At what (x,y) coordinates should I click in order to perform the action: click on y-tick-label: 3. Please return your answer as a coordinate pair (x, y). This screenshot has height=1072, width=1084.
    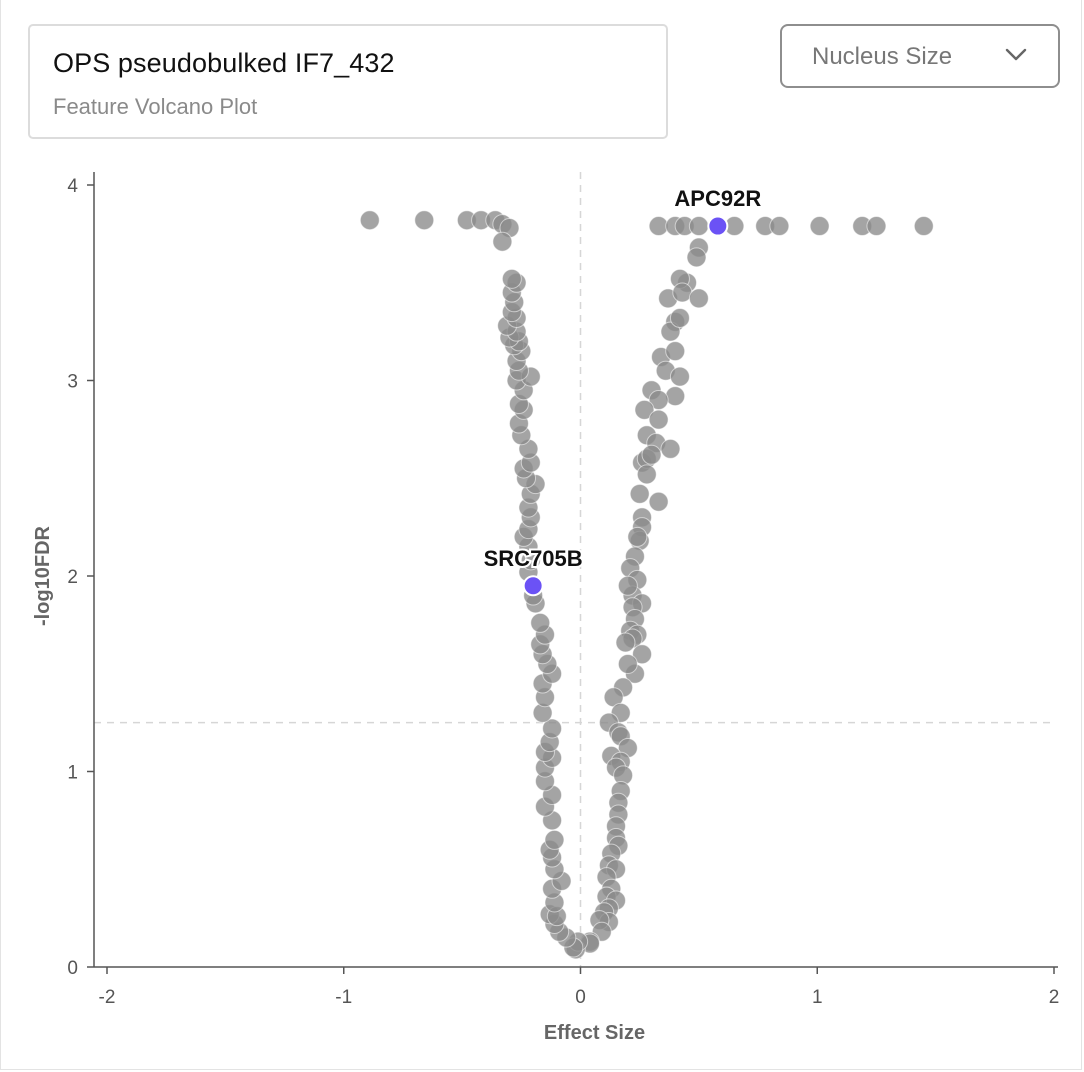
    Looking at the image, I should click on (72, 382).